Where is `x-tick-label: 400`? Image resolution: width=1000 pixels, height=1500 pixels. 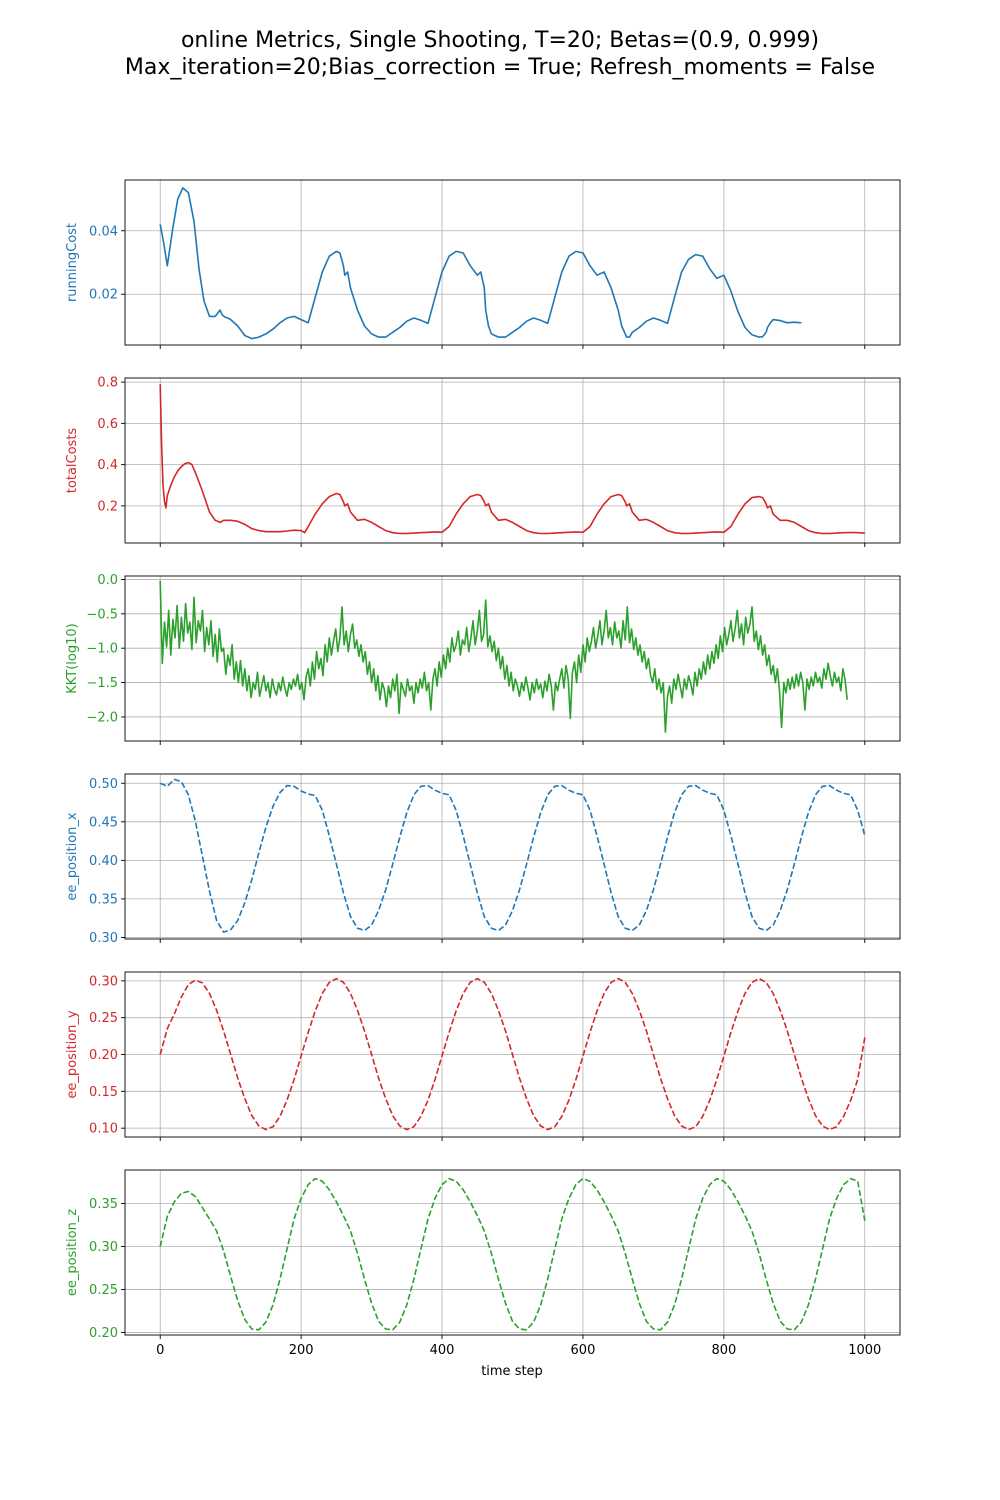 x-tick-label: 400 is located at coordinates (442, 1350).